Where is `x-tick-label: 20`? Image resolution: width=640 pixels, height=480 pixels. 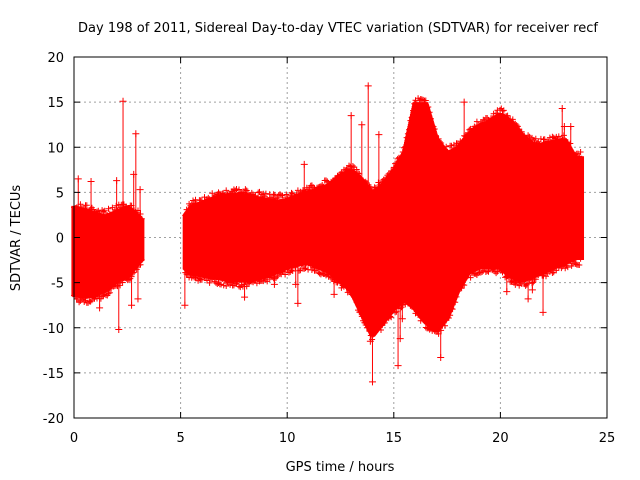
x-tick-label: 20 is located at coordinates (500, 438).